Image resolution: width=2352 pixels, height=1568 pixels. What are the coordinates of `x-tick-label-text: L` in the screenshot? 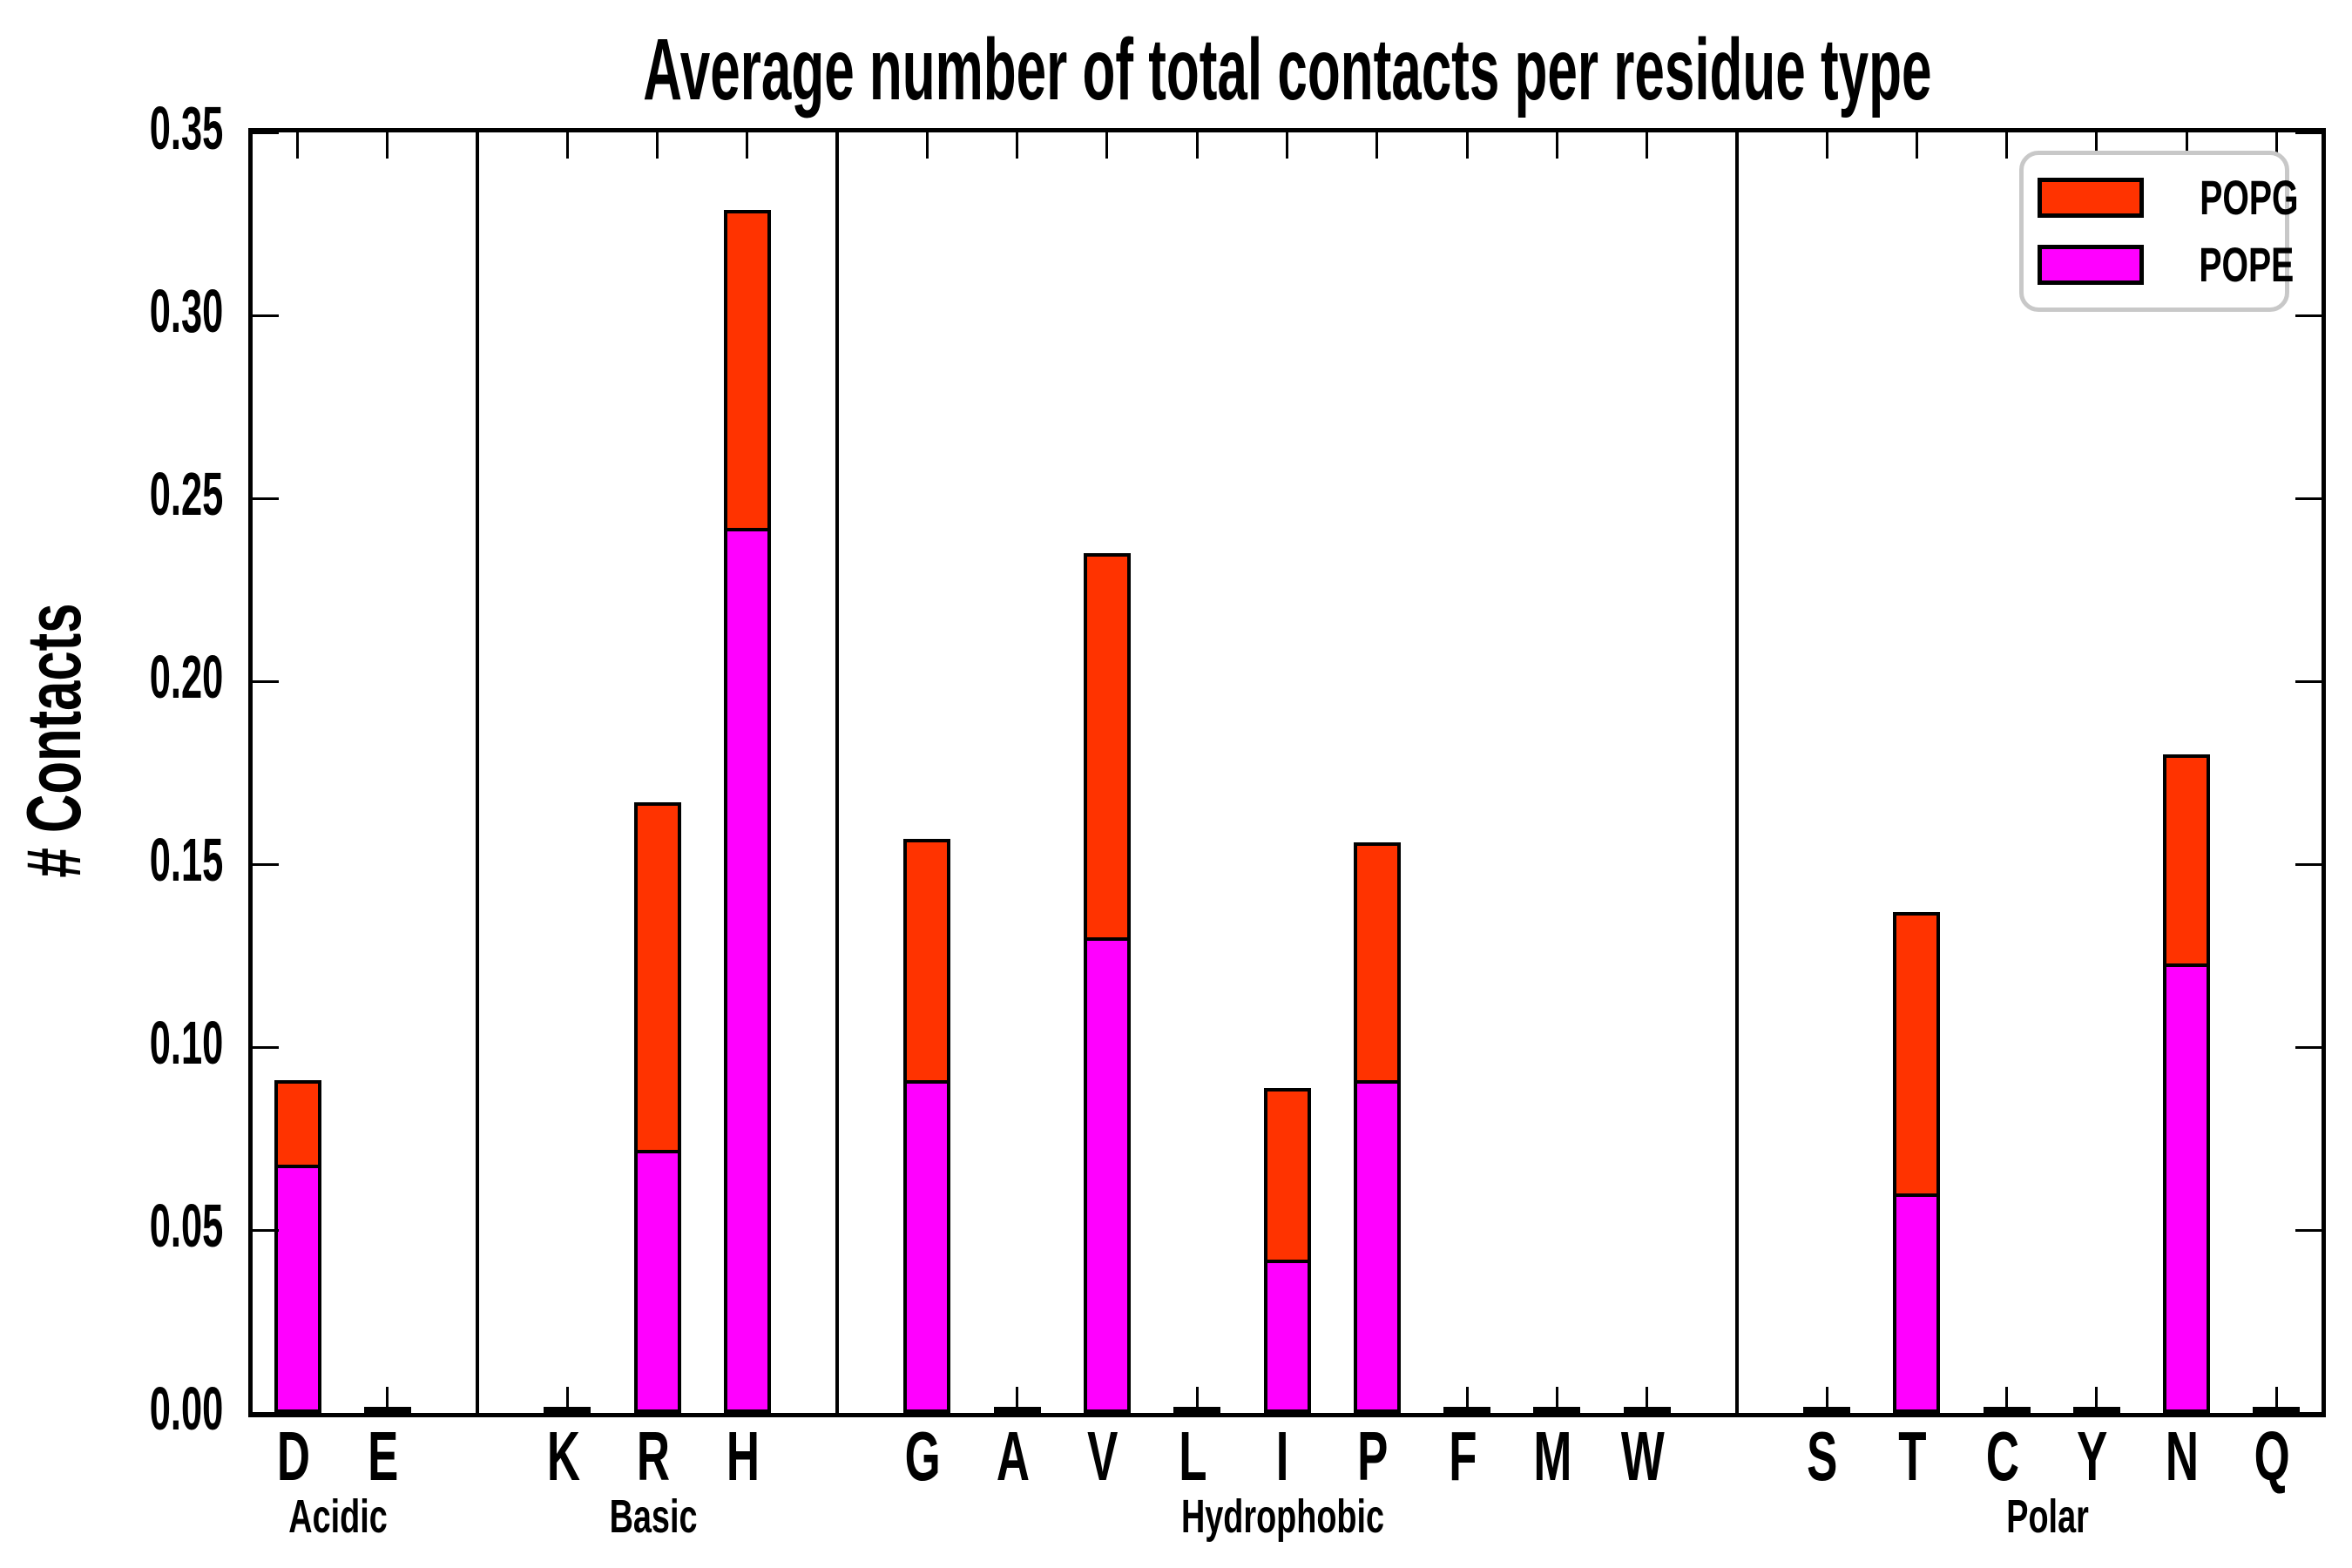 It's located at (1193, 1456).